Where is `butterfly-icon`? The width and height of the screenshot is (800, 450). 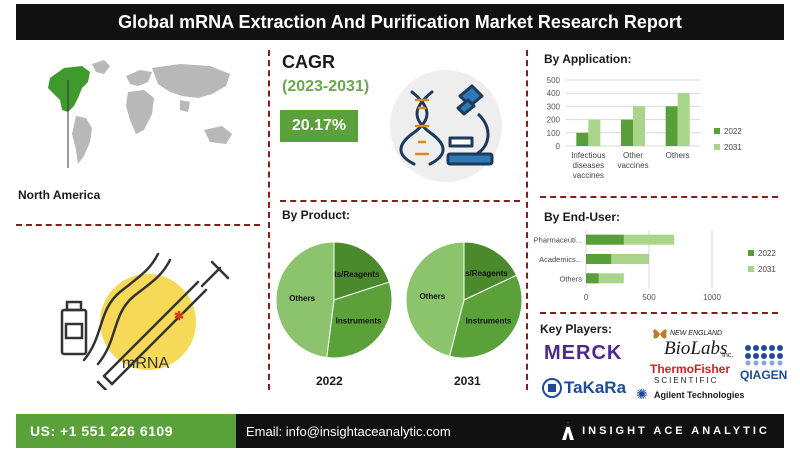
butterfly-icon is located at coordinates (660, 334).